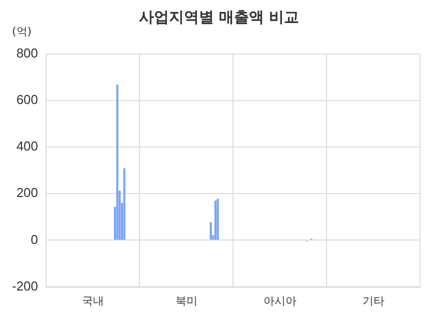  Describe the element at coordinates (219, 17) in the screenshot. I see `chart-title: 사업지역별 매출액 비교` at that location.